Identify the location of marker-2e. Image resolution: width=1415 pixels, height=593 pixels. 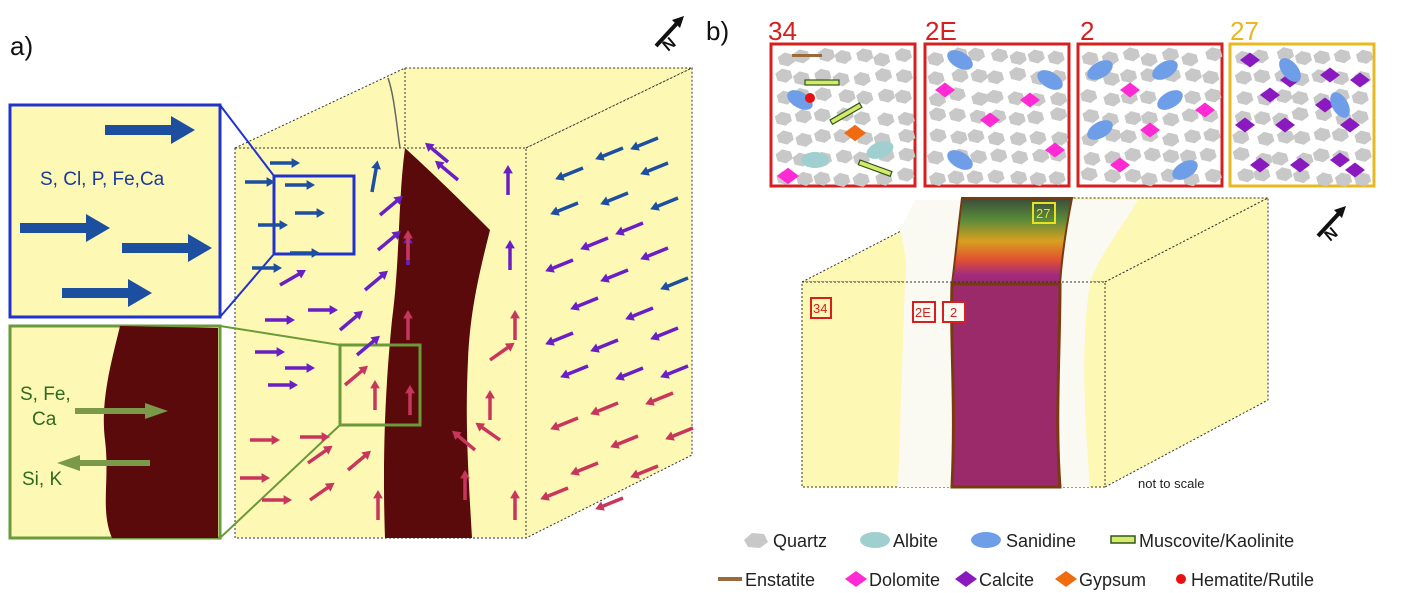
(924, 312).